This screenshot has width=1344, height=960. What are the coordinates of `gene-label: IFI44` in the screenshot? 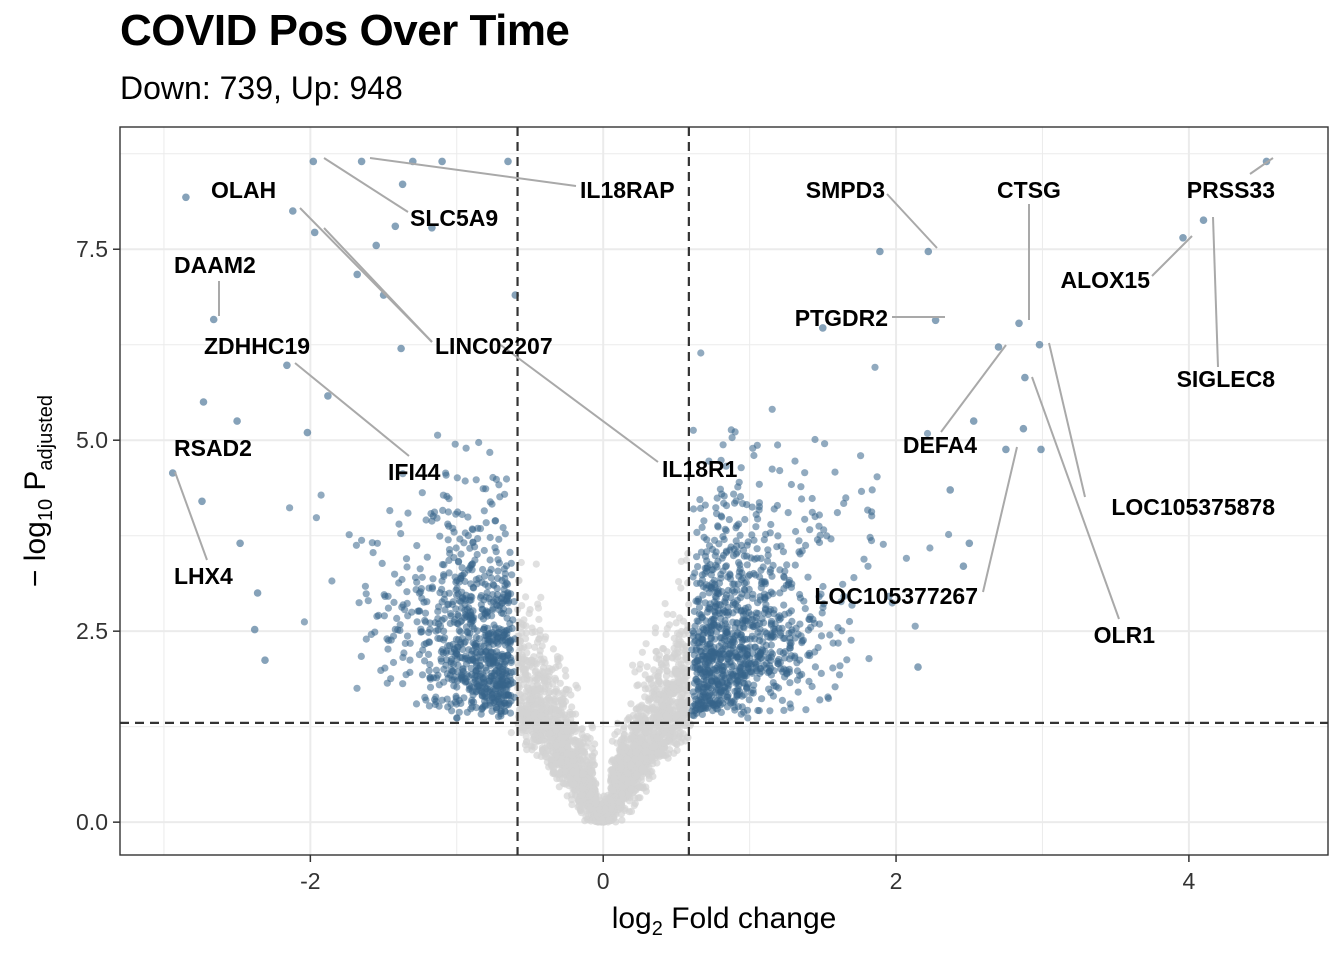 It's located at (414, 472).